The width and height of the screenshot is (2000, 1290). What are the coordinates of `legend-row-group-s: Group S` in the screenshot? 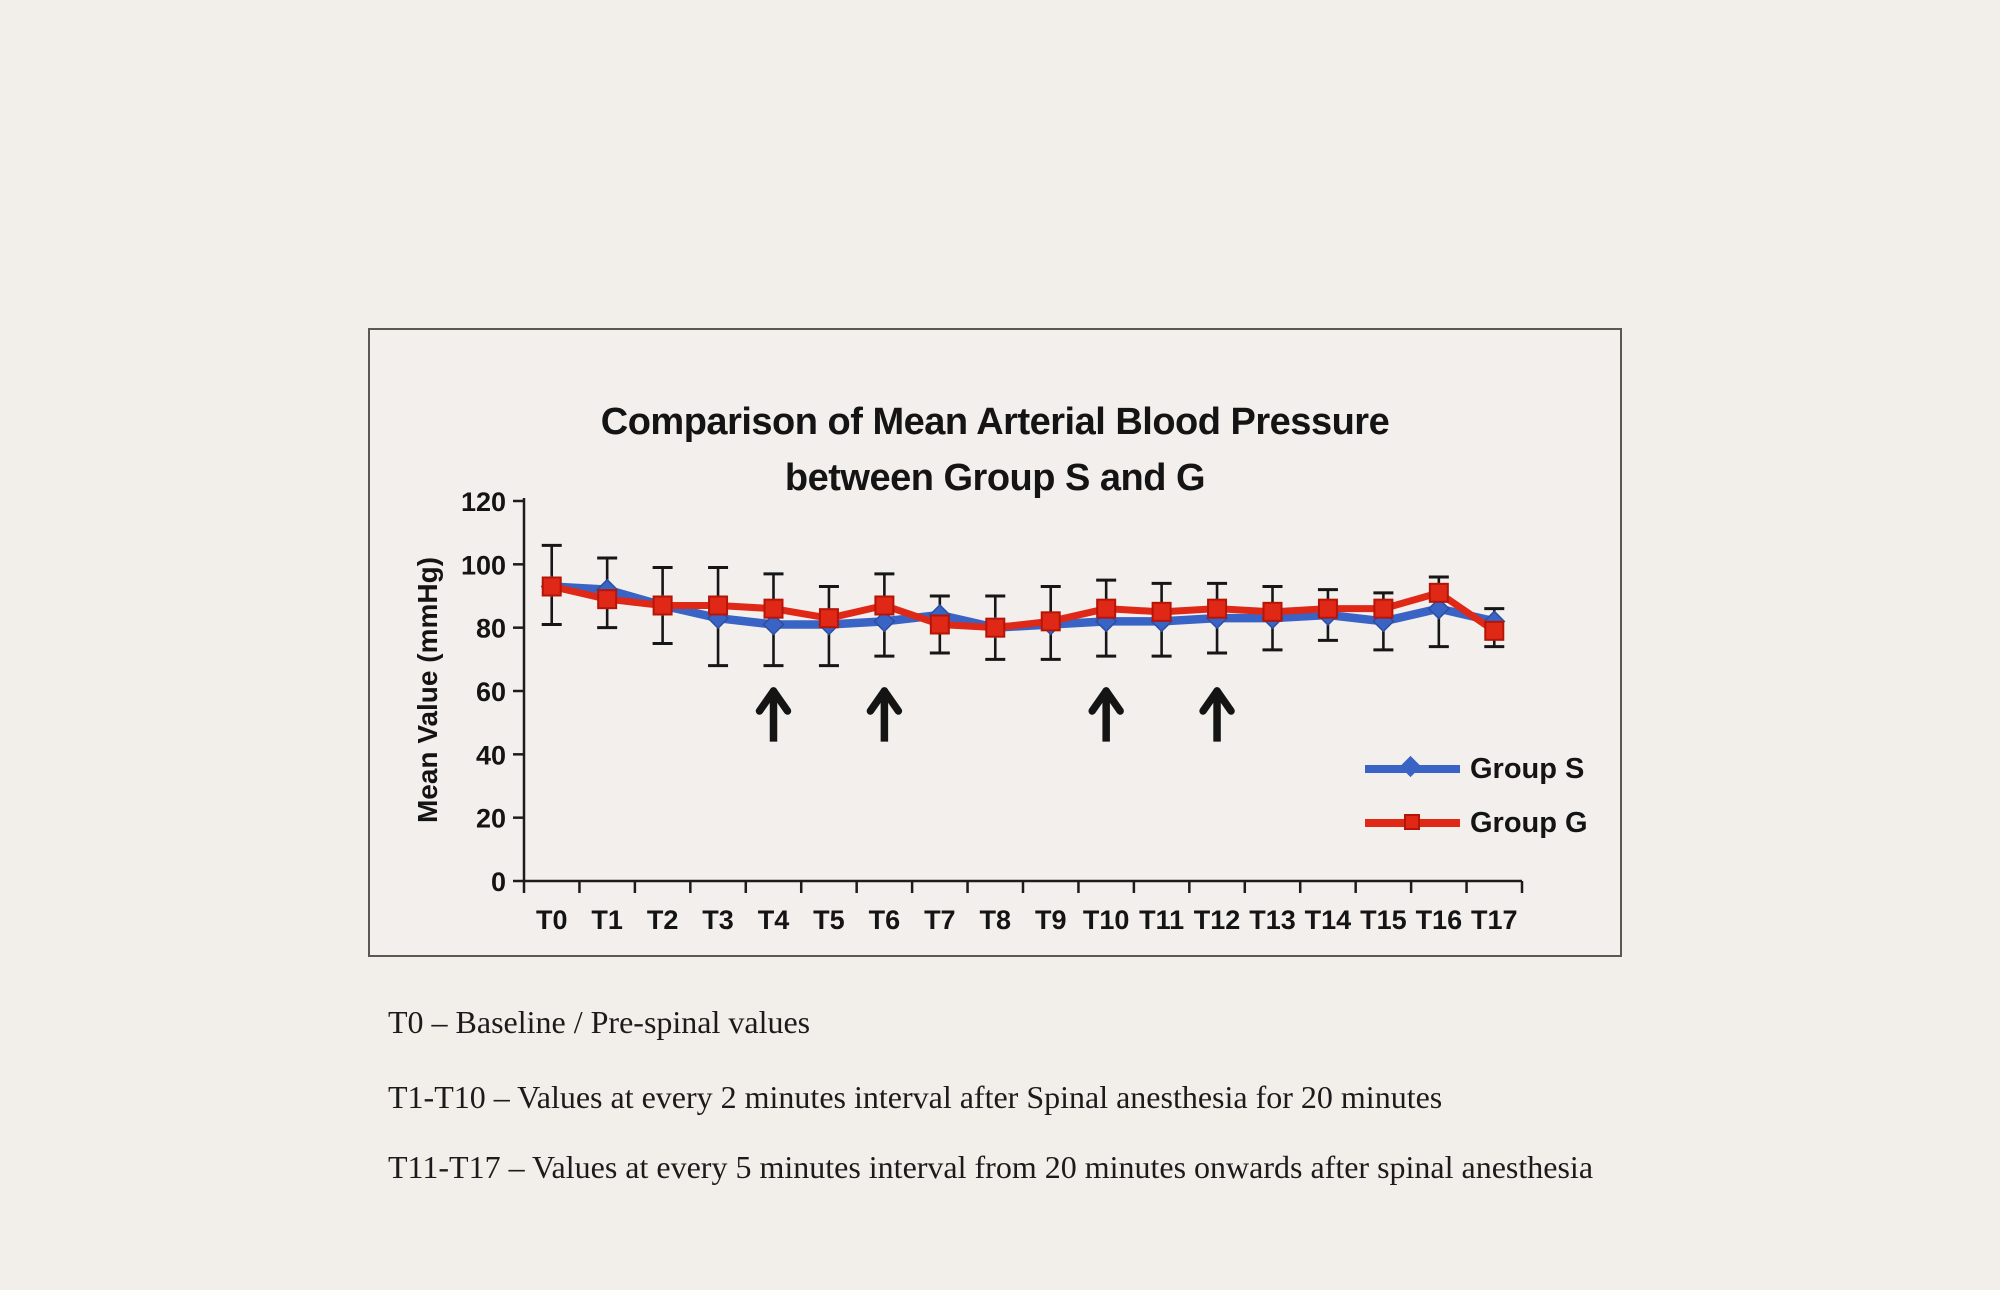 It's located at (1490, 769).